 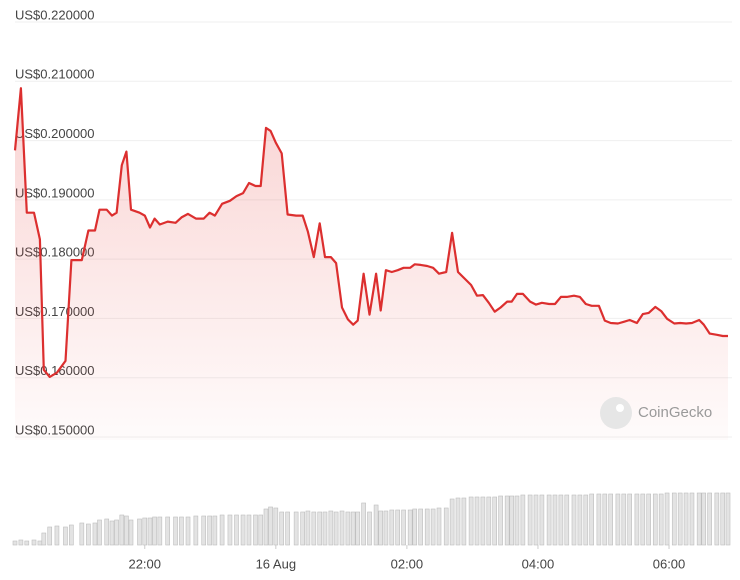 What do you see at coordinates (407, 563) in the screenshot?
I see `x-tick-label: 02:00` at bounding box center [407, 563].